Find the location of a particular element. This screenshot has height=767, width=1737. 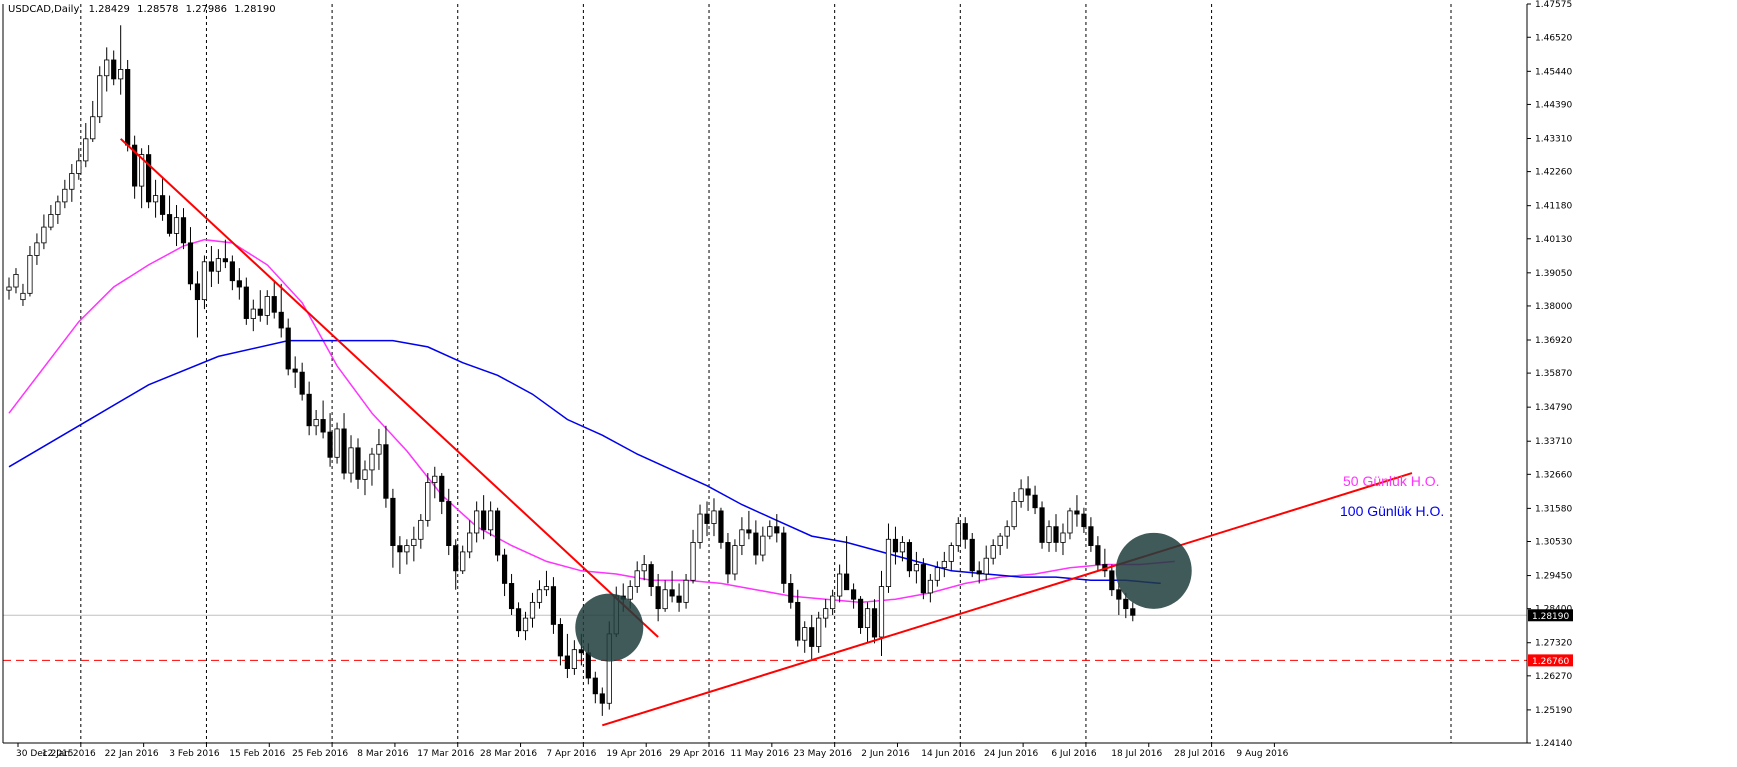

current-price-label: 1.28190 is located at coordinates (1550, 617).